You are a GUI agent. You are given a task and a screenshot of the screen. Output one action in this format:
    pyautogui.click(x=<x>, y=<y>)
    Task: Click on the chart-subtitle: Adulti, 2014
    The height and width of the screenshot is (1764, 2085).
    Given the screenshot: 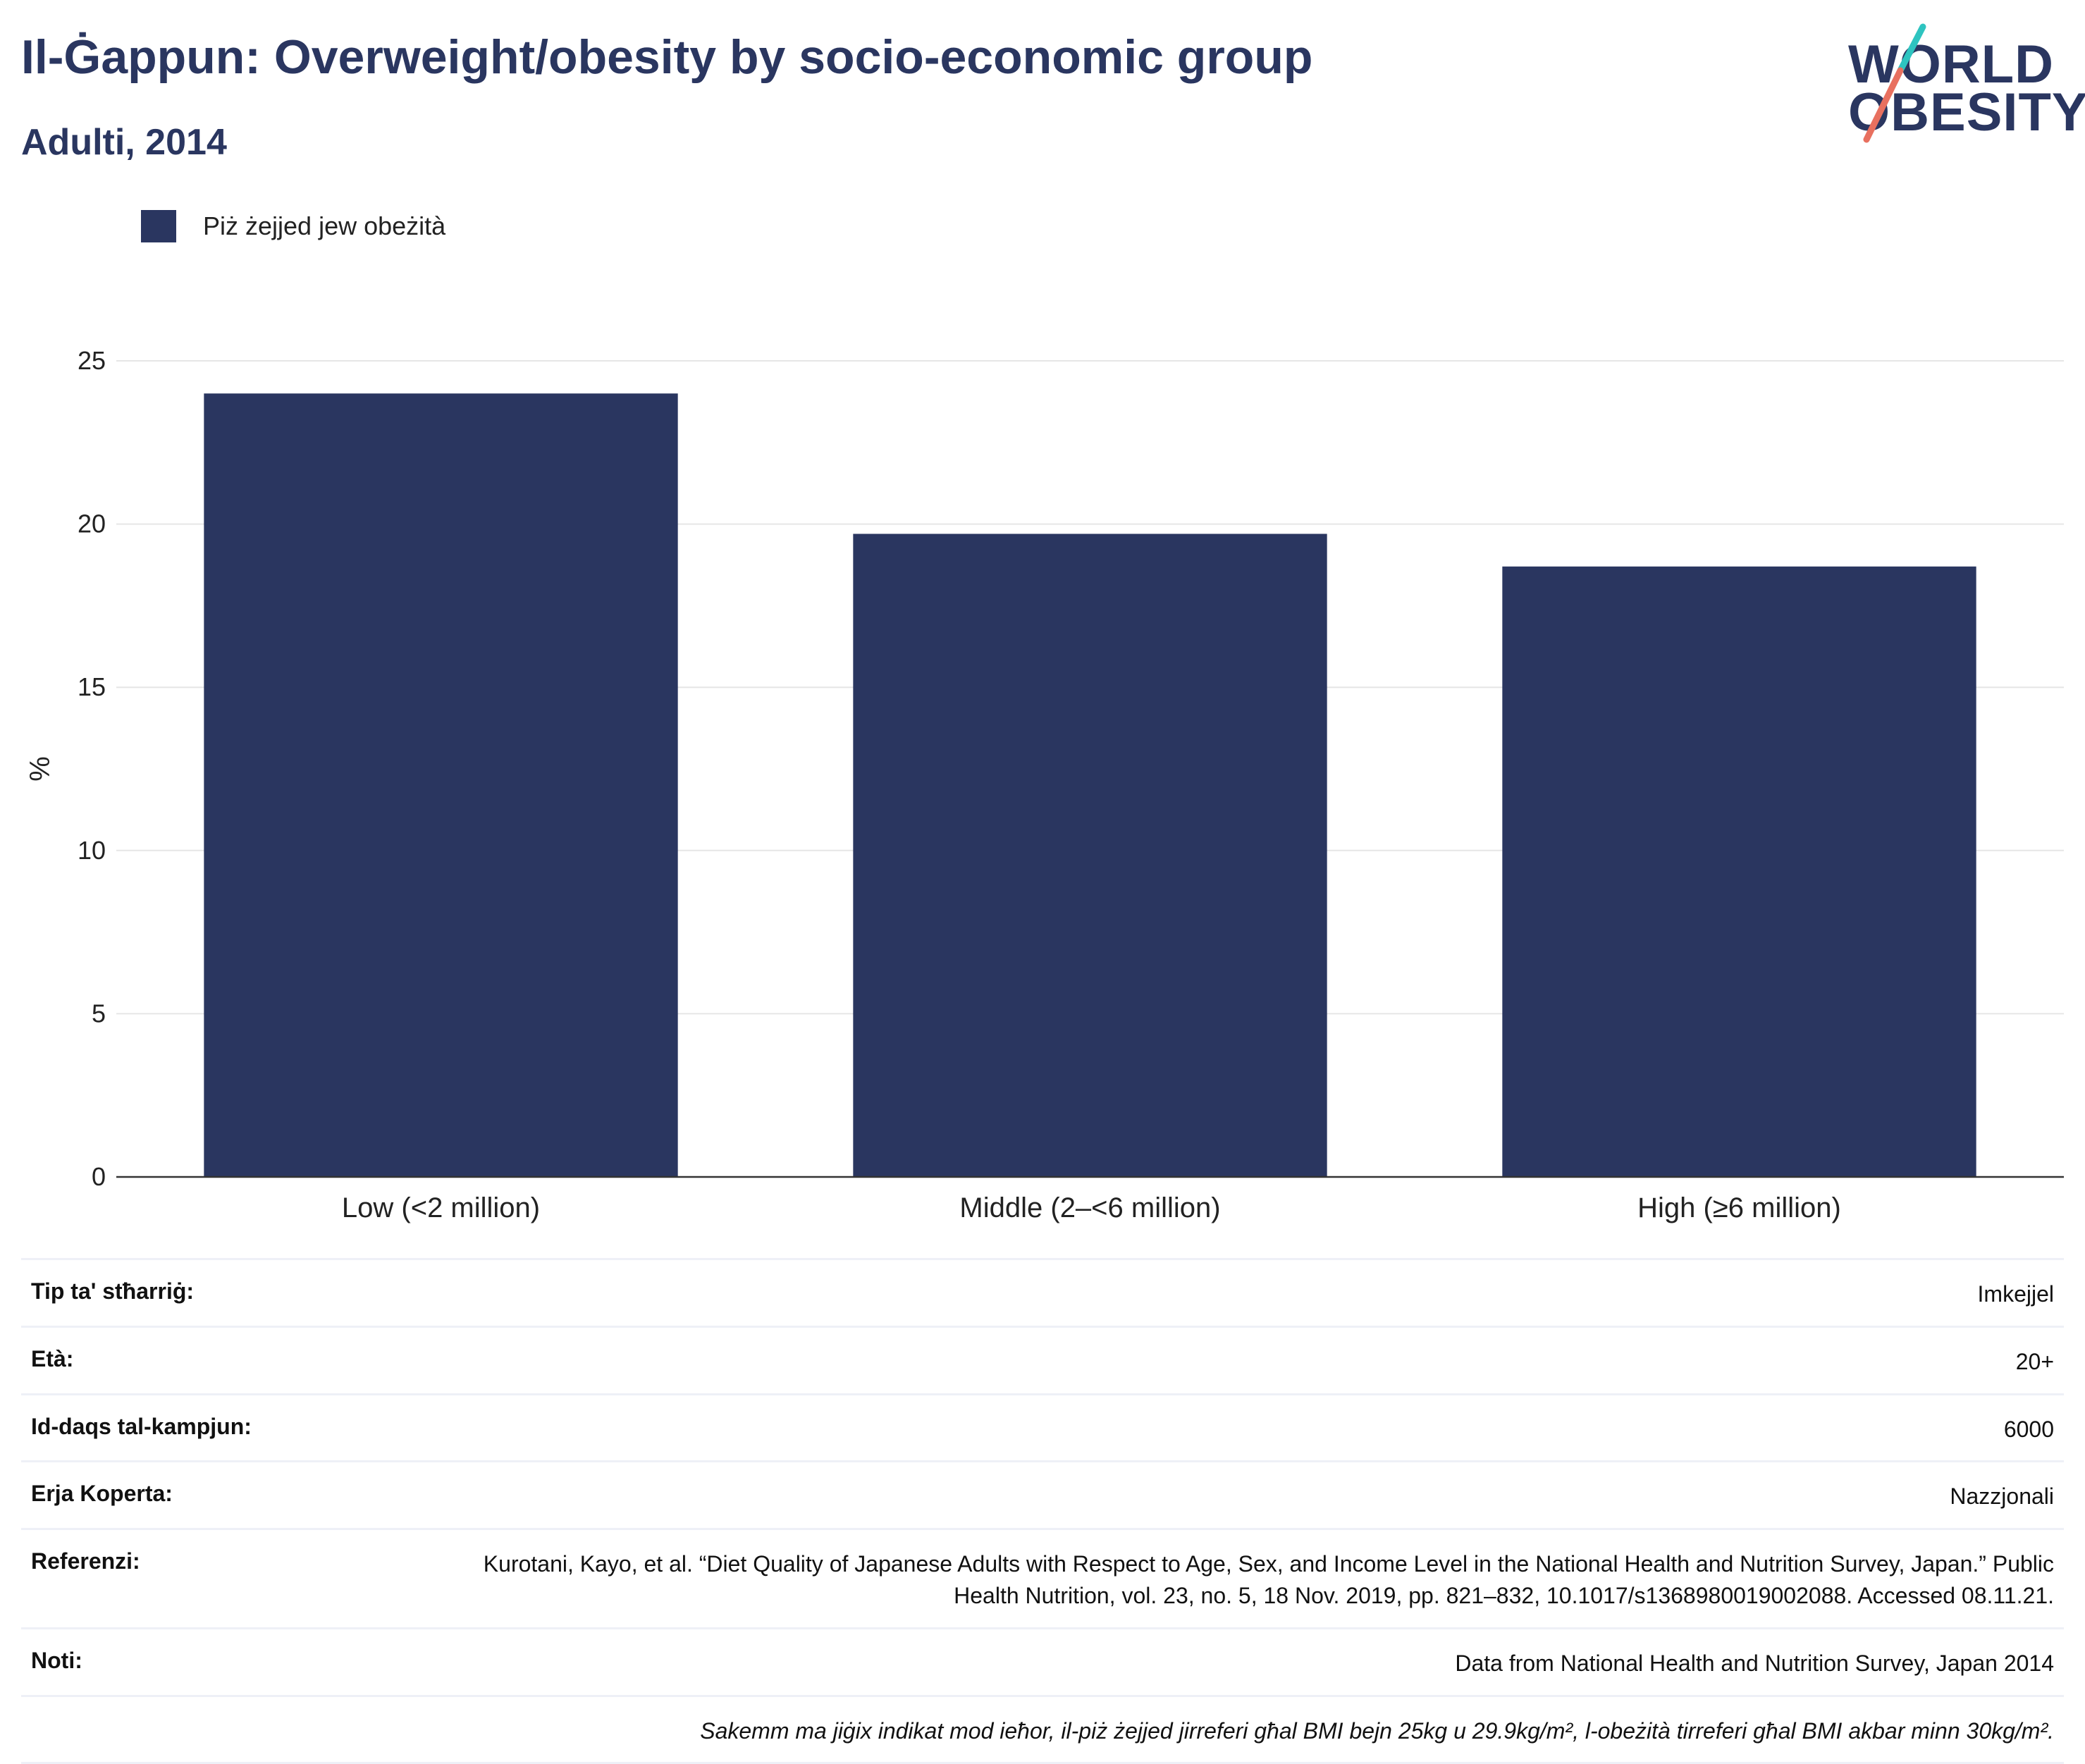 What is the action you would take?
    pyautogui.click(x=124, y=142)
    